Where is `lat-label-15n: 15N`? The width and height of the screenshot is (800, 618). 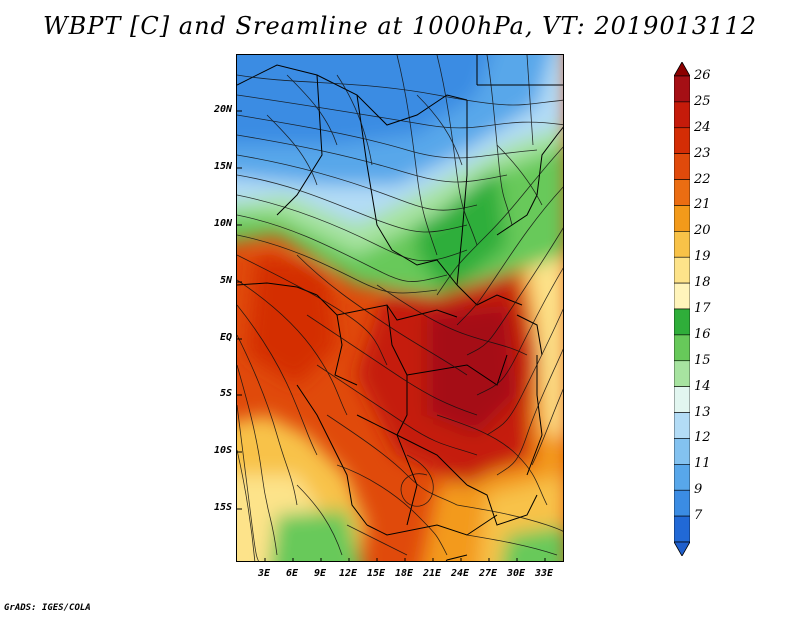 lat-label-15n: 15N is located at coordinates (222, 166).